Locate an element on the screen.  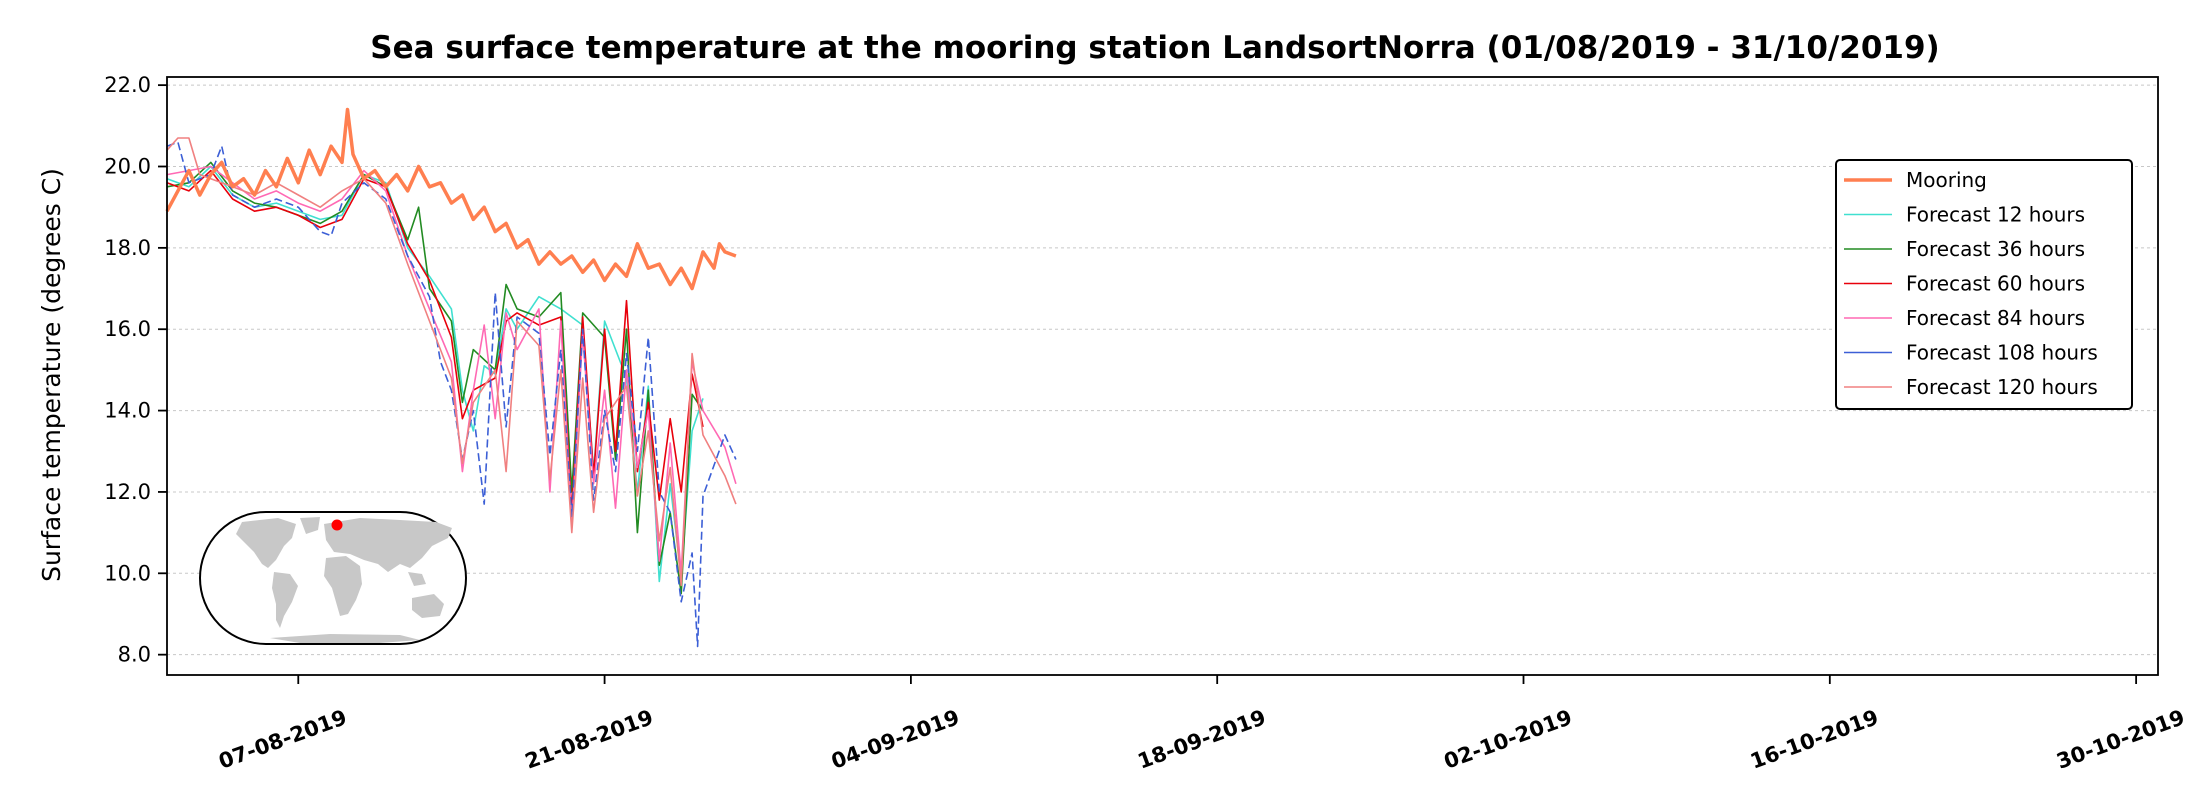
x-tick-label: 30-10-2019 is located at coordinates (2120, 739).